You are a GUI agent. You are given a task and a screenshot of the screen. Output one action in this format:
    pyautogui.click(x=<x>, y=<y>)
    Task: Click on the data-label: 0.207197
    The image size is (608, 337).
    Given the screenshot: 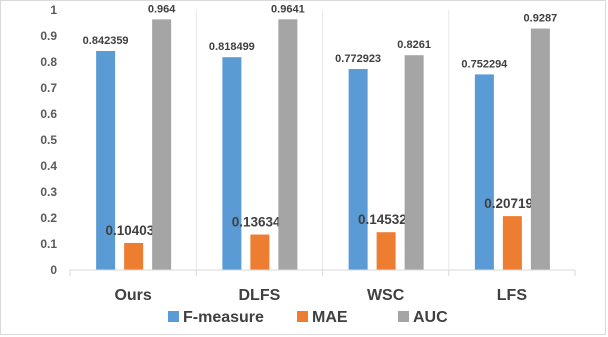 What is the action you would take?
    pyautogui.click(x=512, y=203)
    